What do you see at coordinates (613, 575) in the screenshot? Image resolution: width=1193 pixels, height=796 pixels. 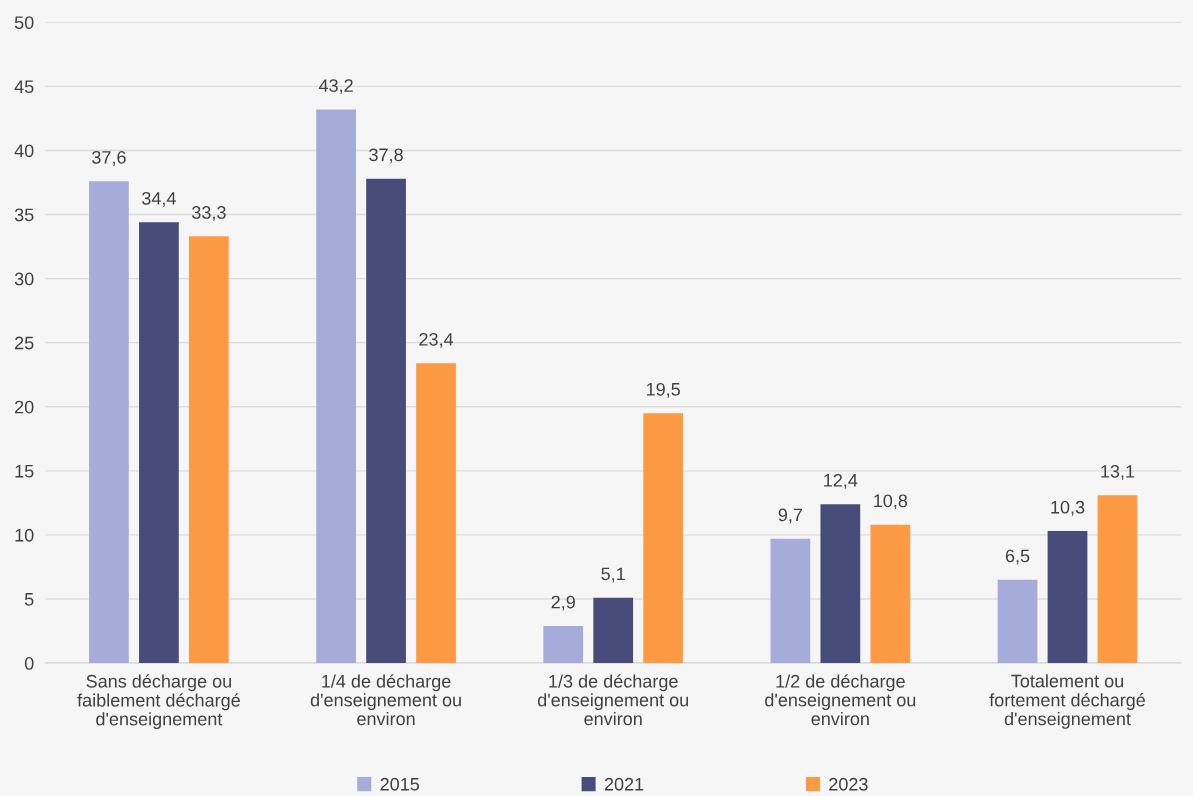 I see `data-label: 5,1` at bounding box center [613, 575].